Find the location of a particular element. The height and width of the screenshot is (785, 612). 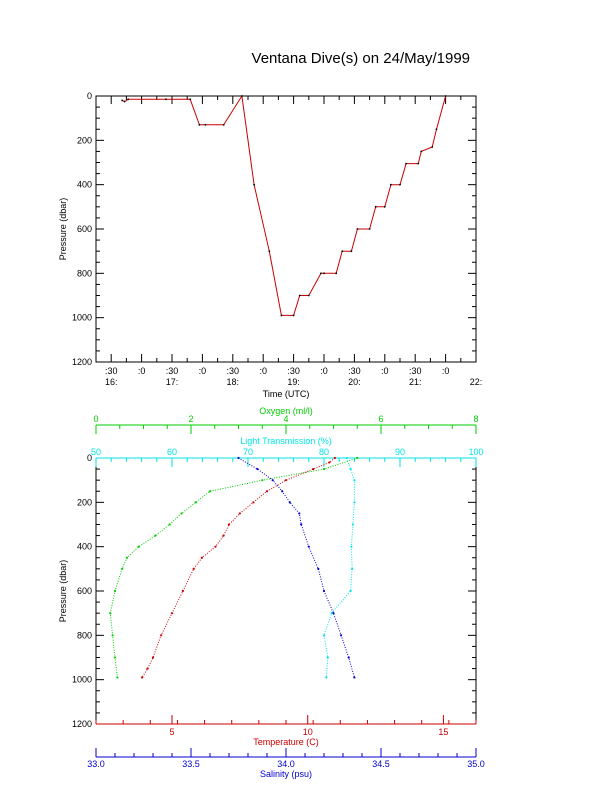

oxygen-tick-label: 4 is located at coordinates (285, 419).